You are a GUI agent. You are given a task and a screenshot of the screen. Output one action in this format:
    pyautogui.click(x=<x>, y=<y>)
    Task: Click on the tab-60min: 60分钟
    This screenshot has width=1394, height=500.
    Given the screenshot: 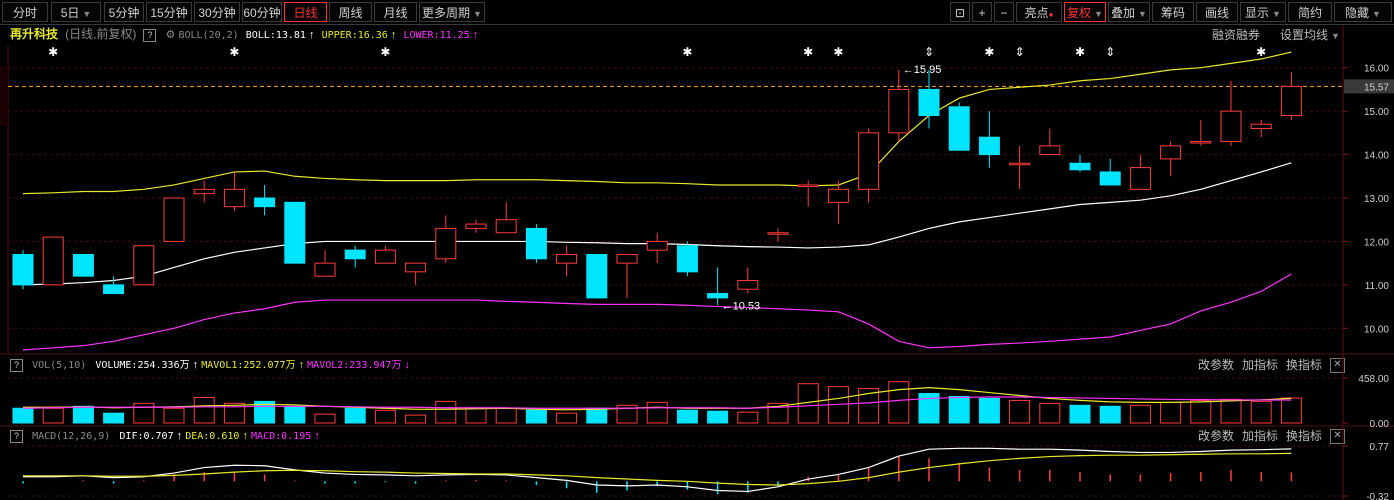 What is the action you would take?
    pyautogui.click(x=262, y=12)
    